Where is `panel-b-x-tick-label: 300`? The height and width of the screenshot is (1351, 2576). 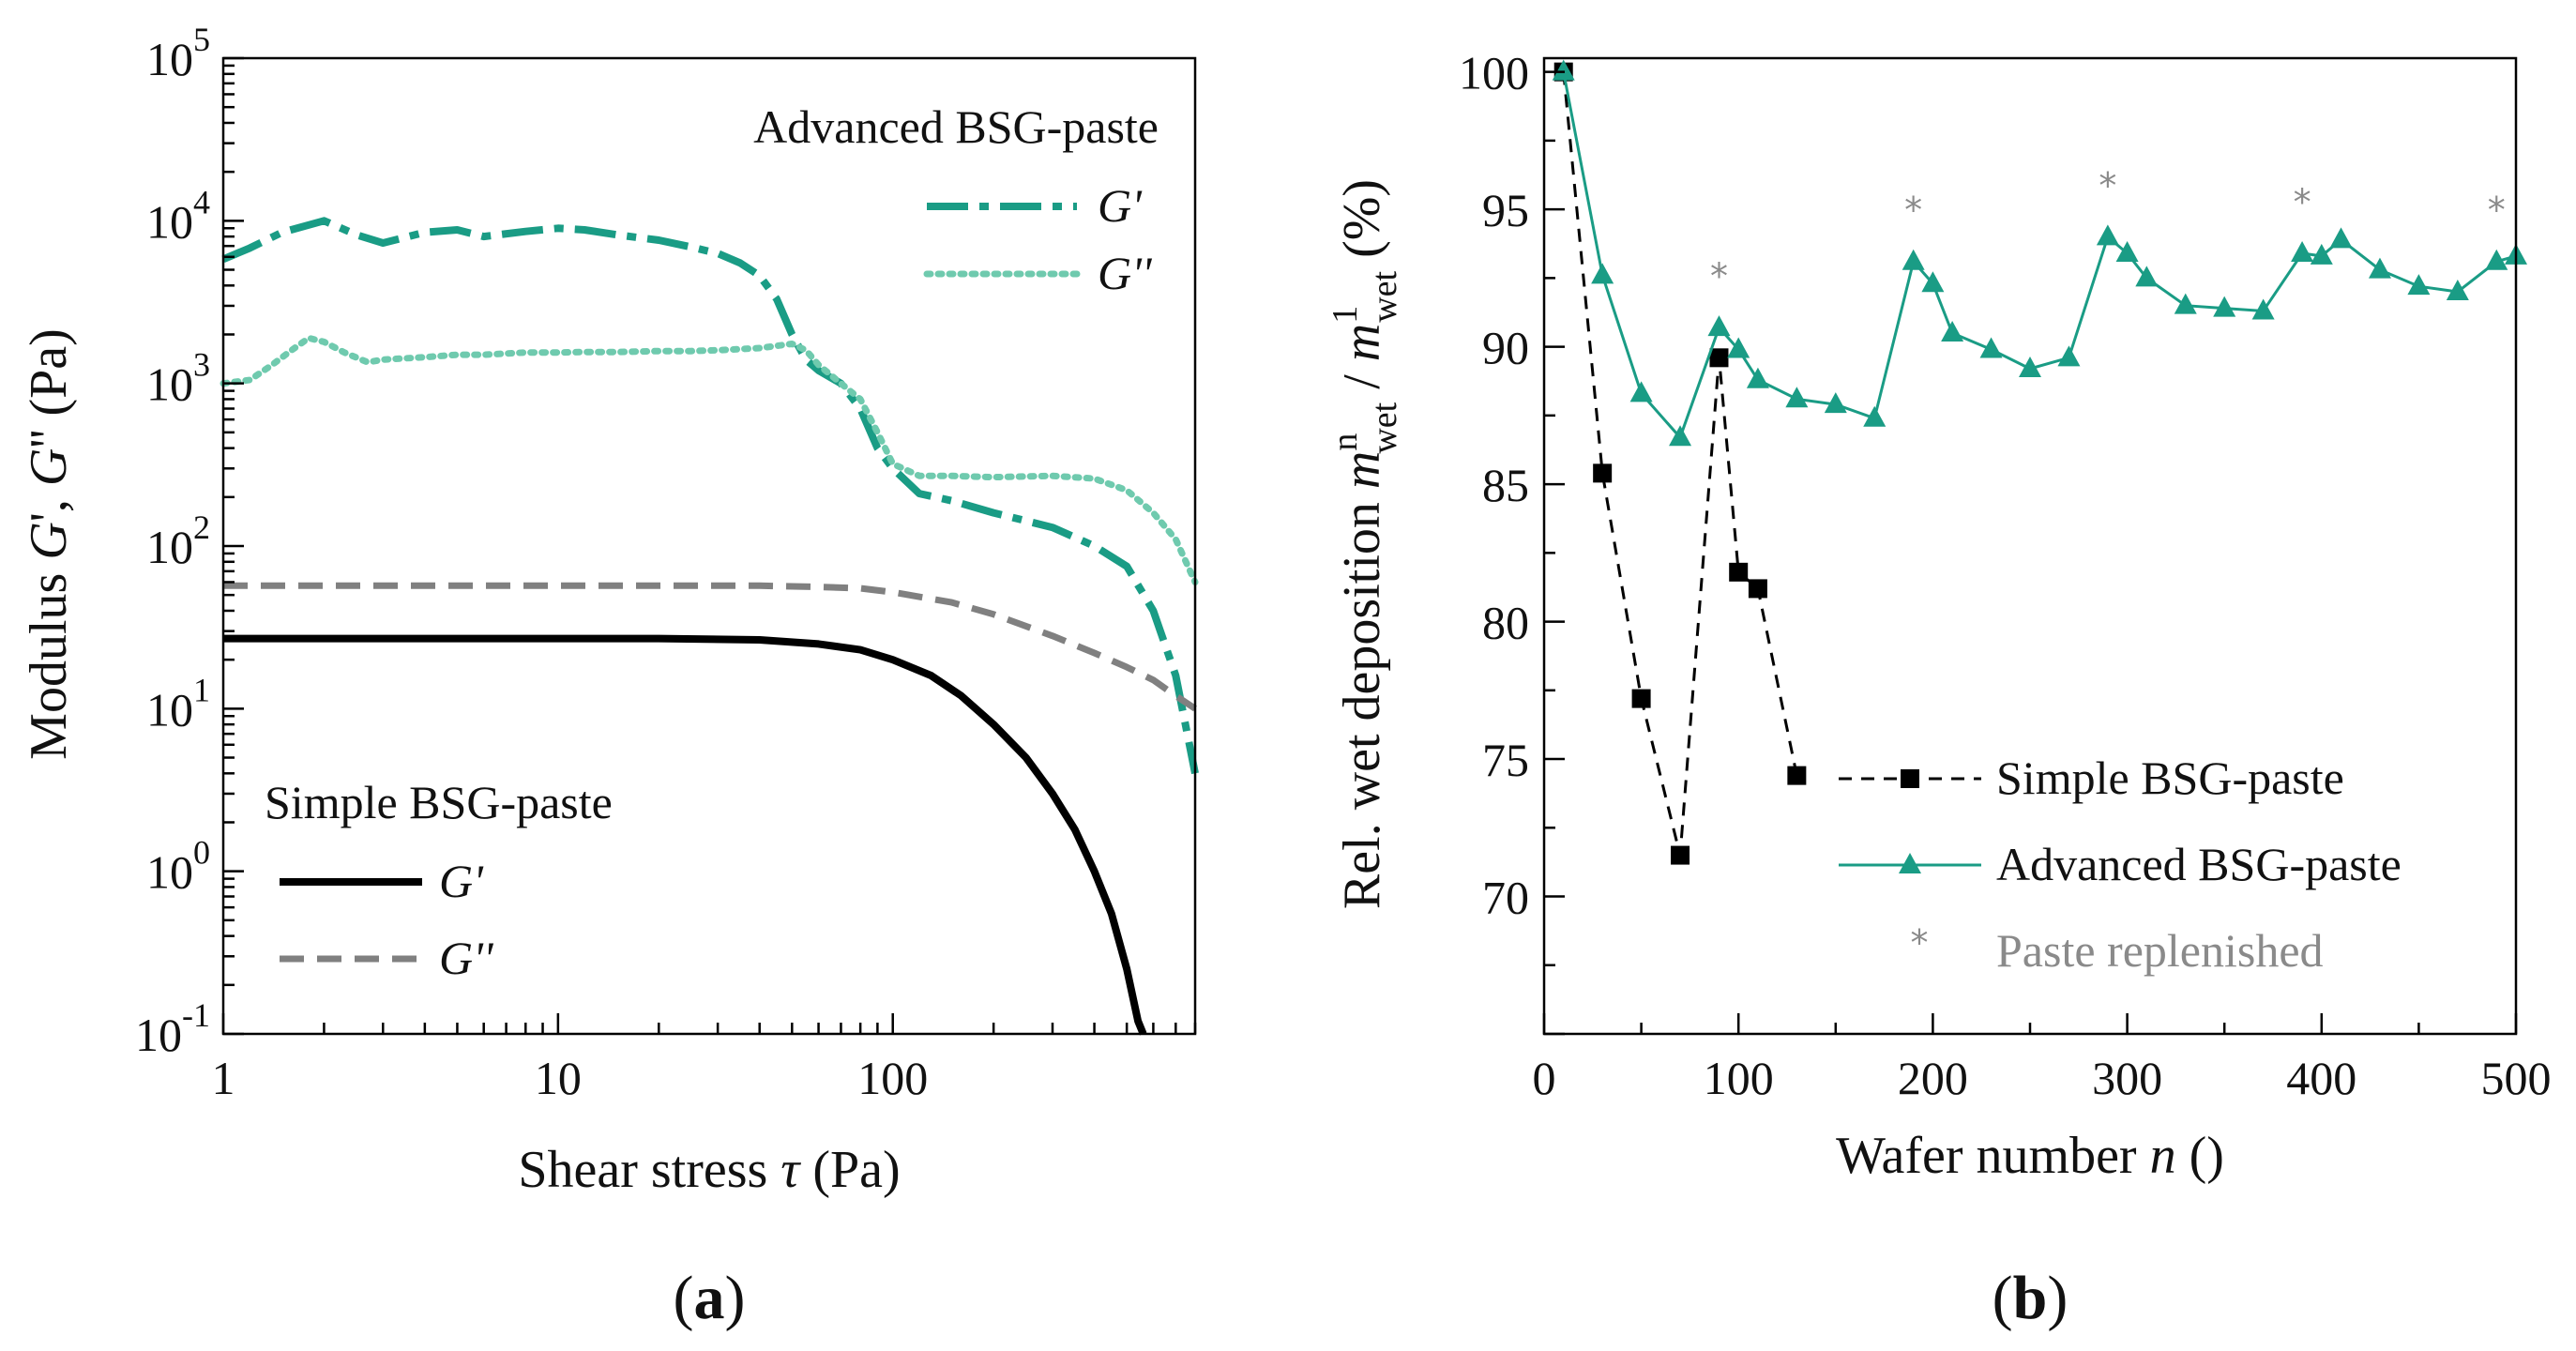 panel-b-x-tick-label: 300 is located at coordinates (2127, 1078).